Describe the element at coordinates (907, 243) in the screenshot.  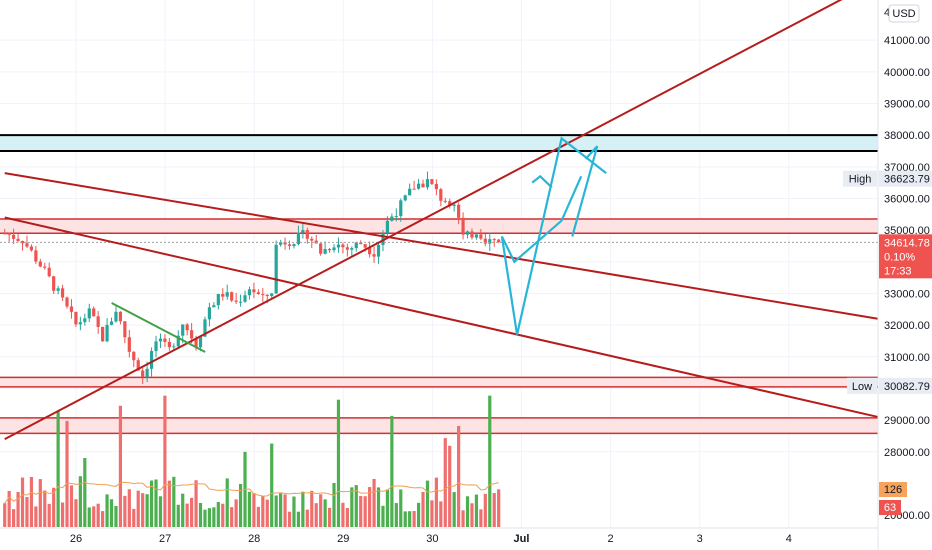
I see `last-price-value: 34614.78` at that location.